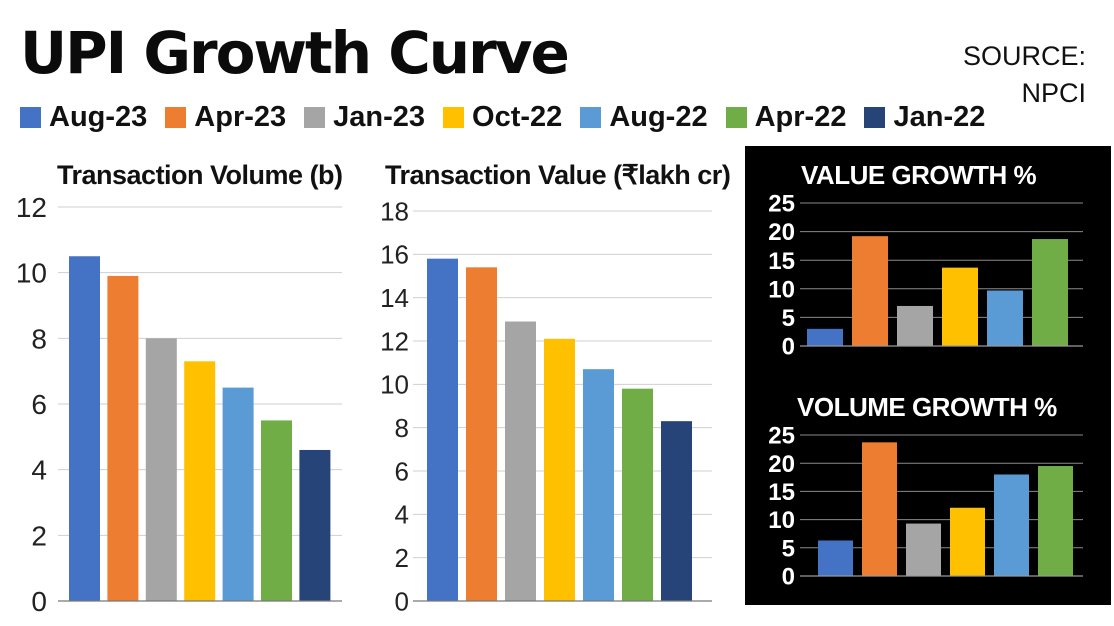 The height and width of the screenshot is (626, 1114). I want to click on volume-chart-title: Transaction Volume (b), so click(200, 175).